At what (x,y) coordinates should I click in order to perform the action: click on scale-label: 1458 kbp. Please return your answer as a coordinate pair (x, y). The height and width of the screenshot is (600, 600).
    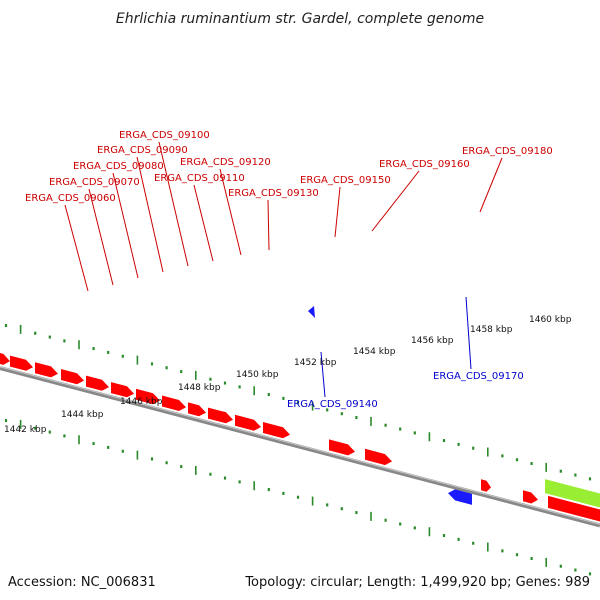
    Looking at the image, I should click on (491, 330).